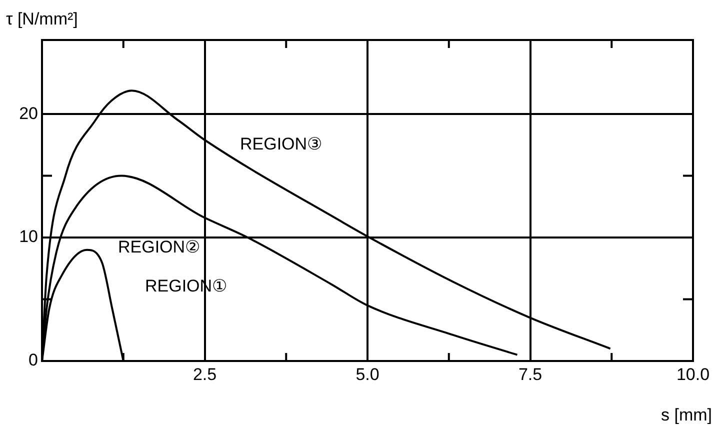 The image size is (715, 429). I want to click on y-tick-label: 20, so click(28, 113).